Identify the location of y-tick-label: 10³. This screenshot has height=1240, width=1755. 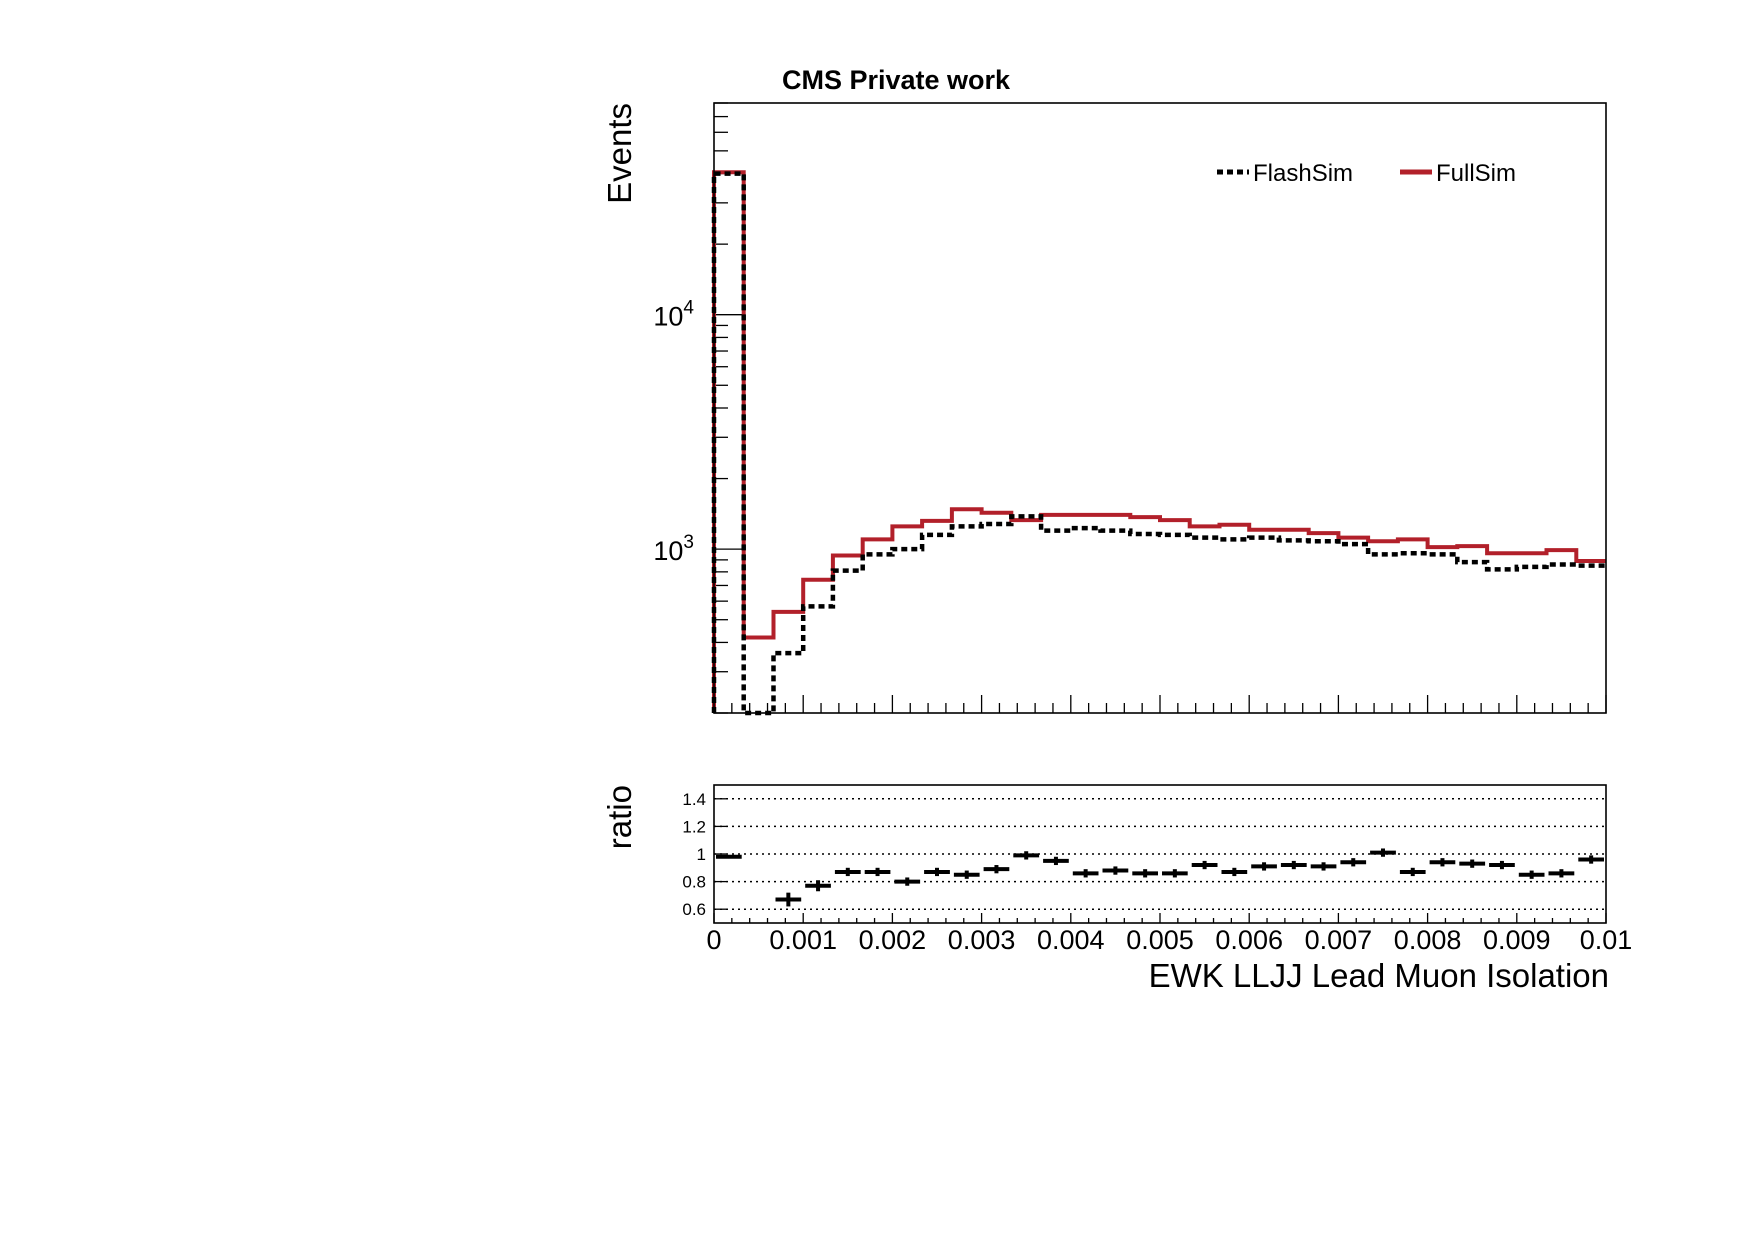
(673, 549).